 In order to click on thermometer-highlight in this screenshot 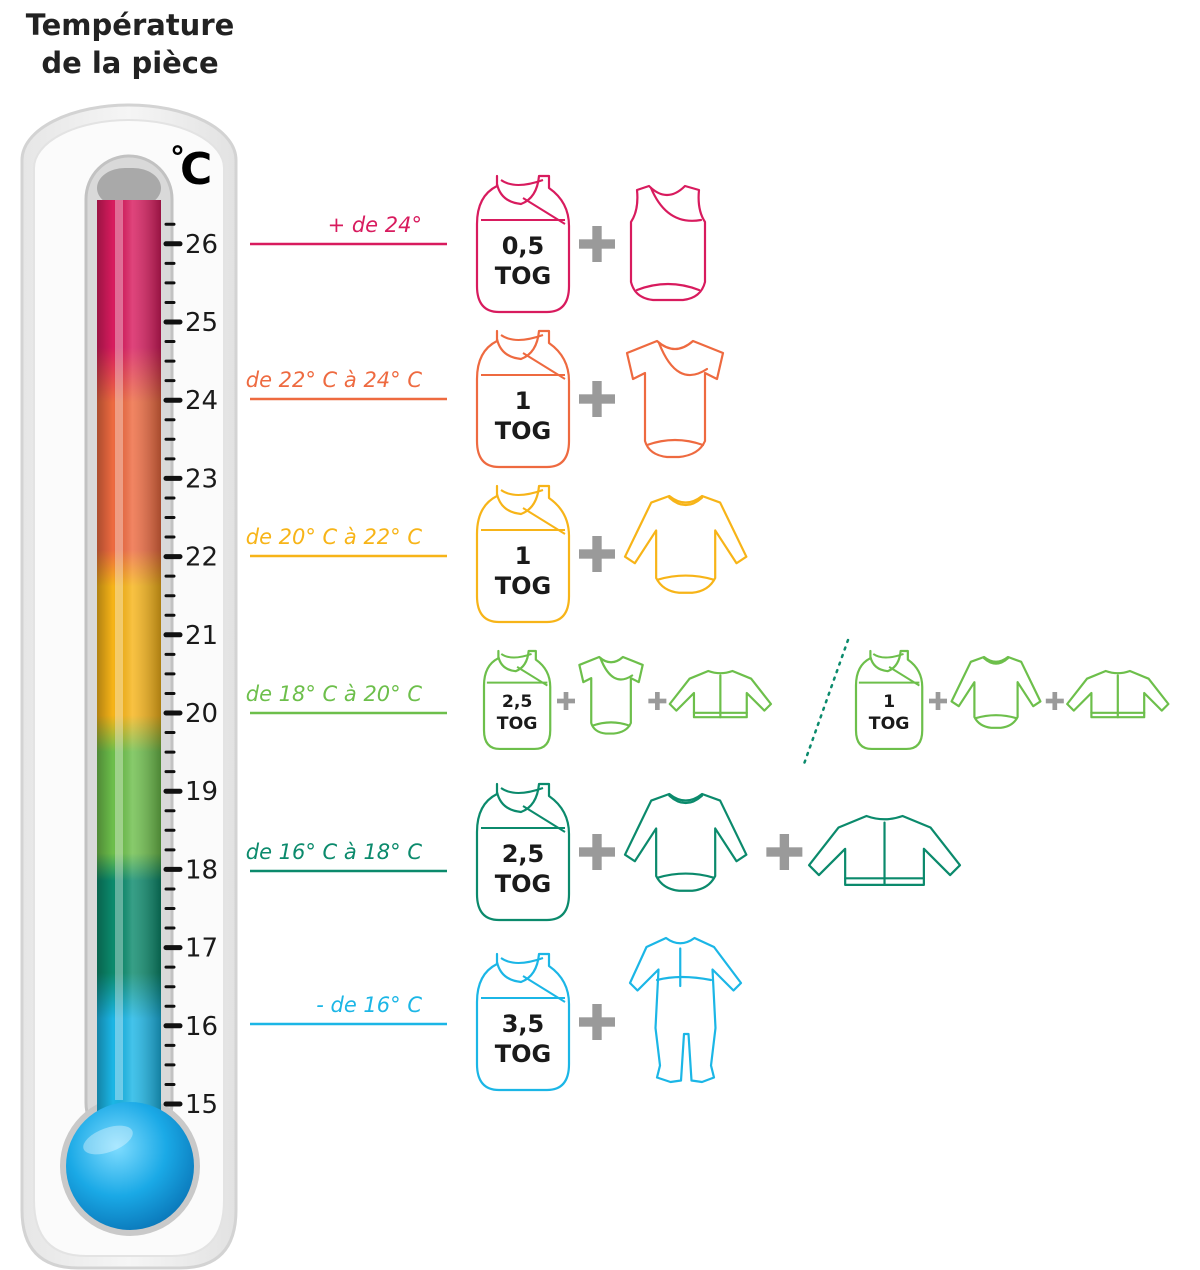, I will do `click(119, 650)`.